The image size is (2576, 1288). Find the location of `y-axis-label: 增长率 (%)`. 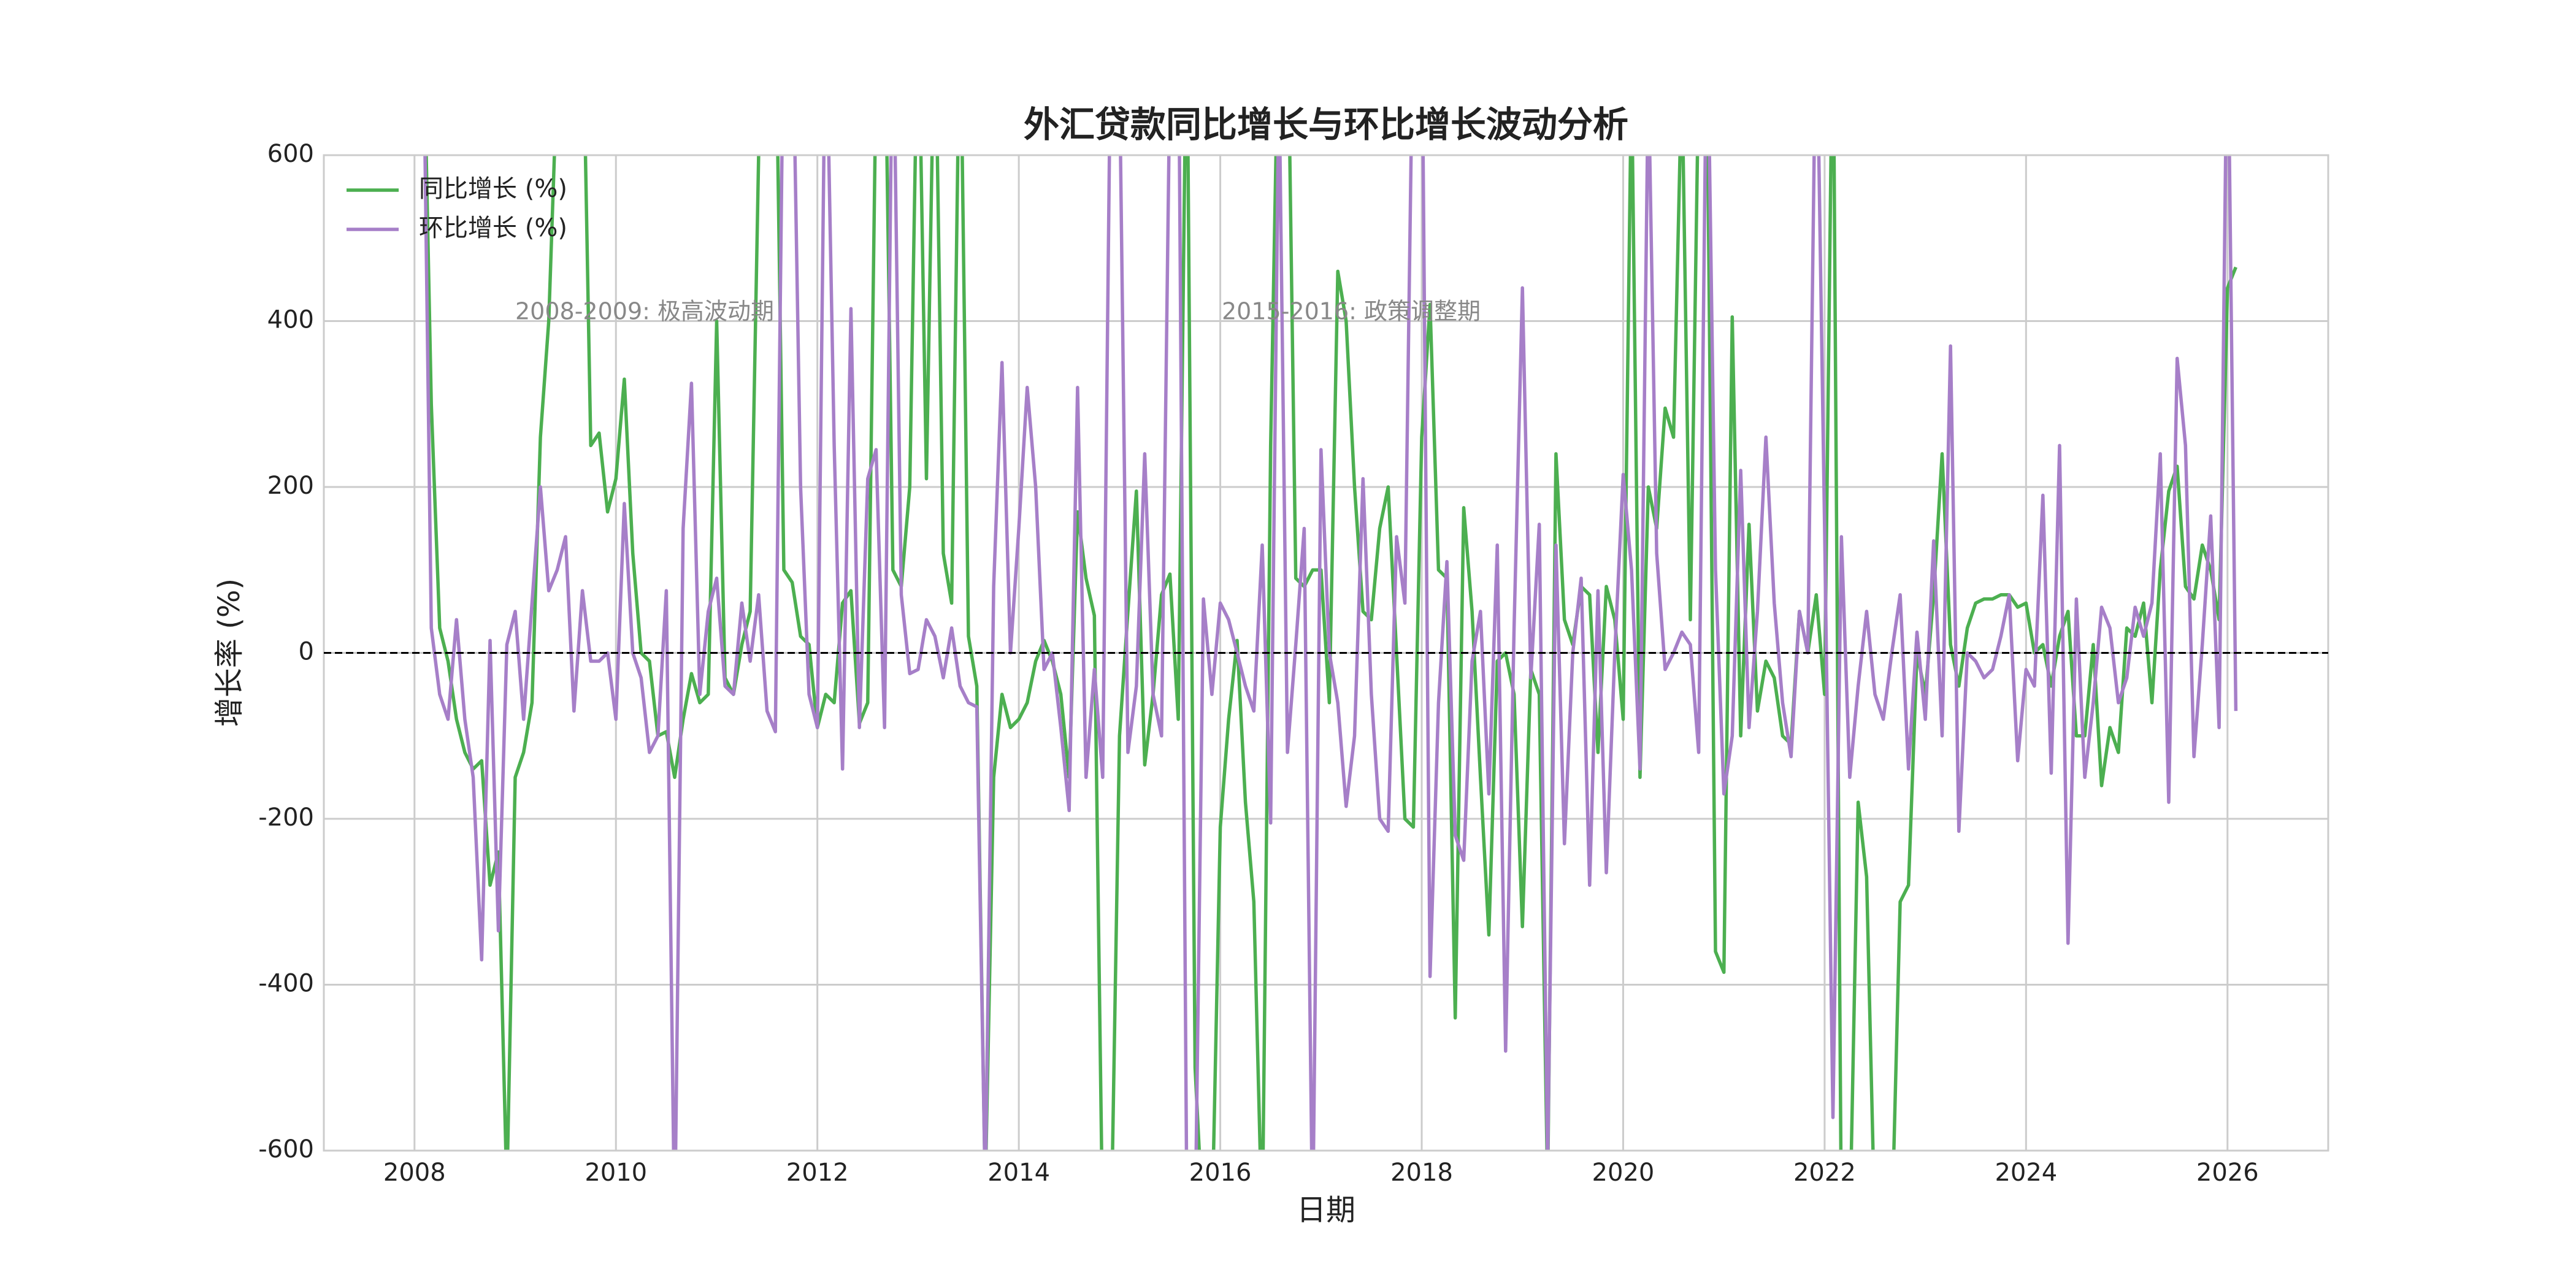

y-axis-label: 增长率 (%) is located at coordinates (229, 652).